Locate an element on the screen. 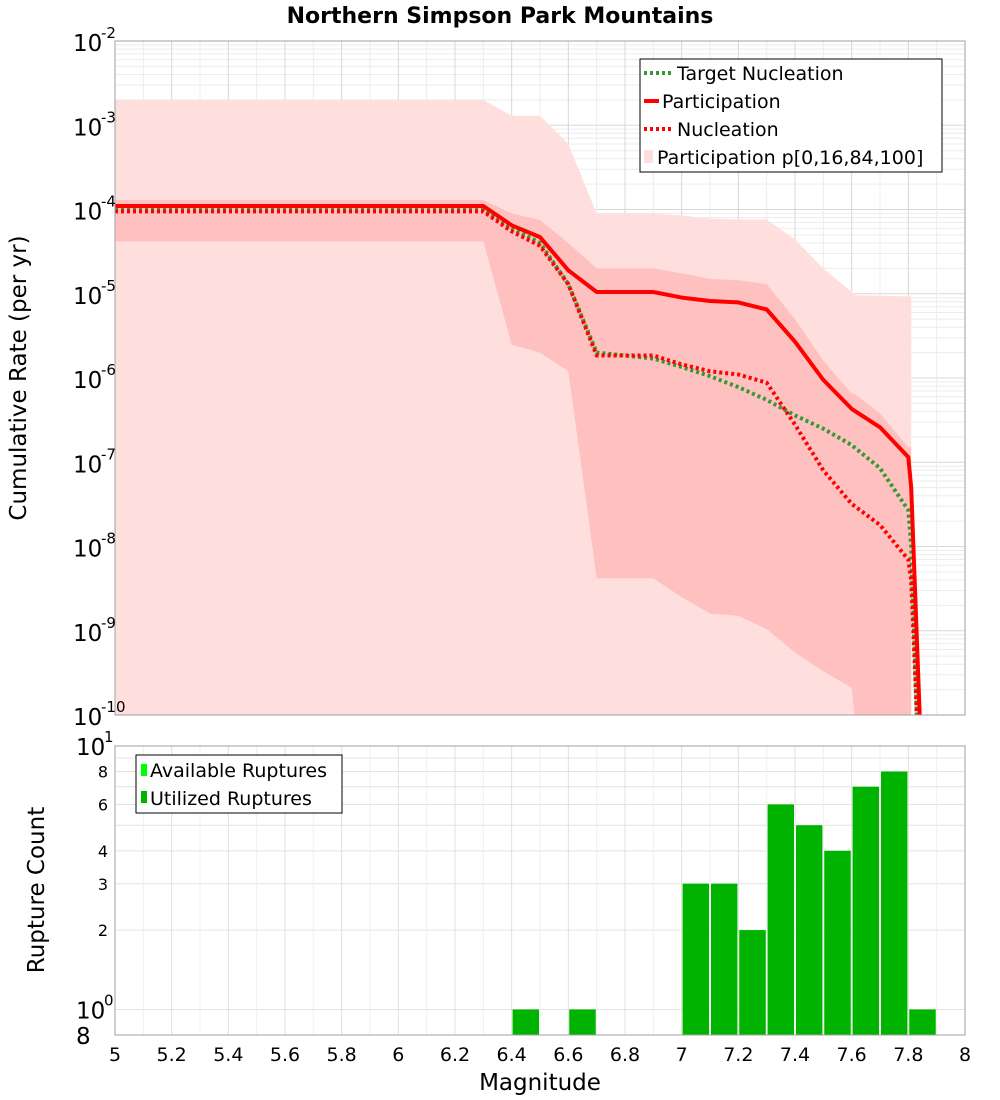 This screenshot has width=1000, height=1100. count-y-tick-decade: 10⁰ is located at coordinates (95, 1007).